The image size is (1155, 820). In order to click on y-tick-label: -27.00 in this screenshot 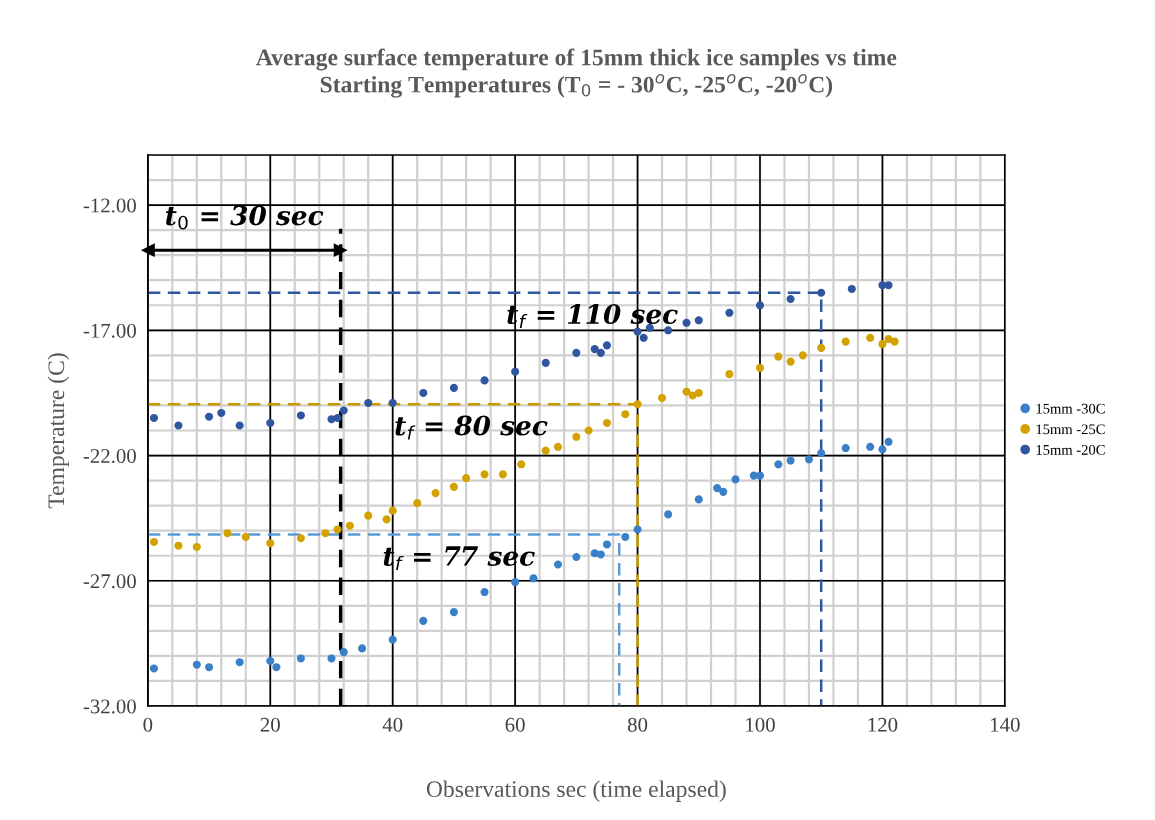, I will do `click(109, 581)`.